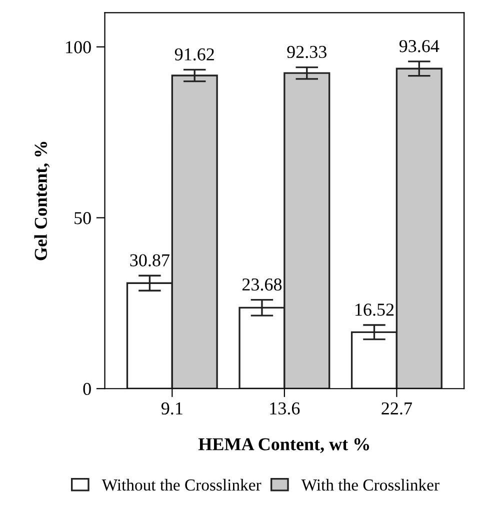  Describe the element at coordinates (262, 284) in the screenshot. I see `data-label: 23.68` at that location.